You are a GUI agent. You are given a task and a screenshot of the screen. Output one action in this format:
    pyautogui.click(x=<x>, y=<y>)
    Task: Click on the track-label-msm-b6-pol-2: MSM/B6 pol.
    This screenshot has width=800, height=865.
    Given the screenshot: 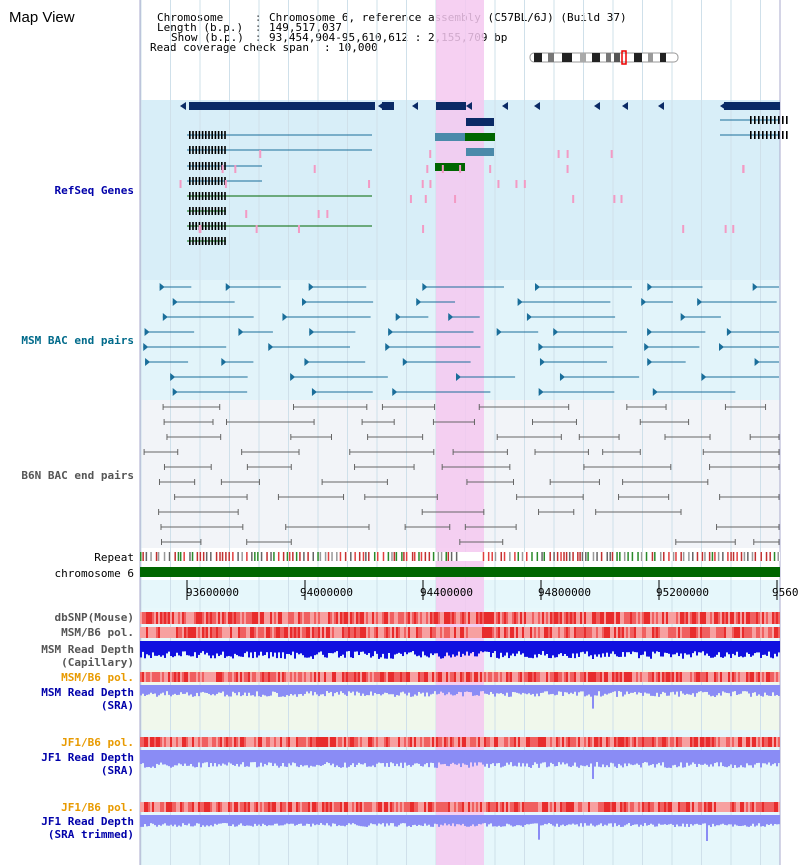 What is the action you would take?
    pyautogui.click(x=97, y=677)
    